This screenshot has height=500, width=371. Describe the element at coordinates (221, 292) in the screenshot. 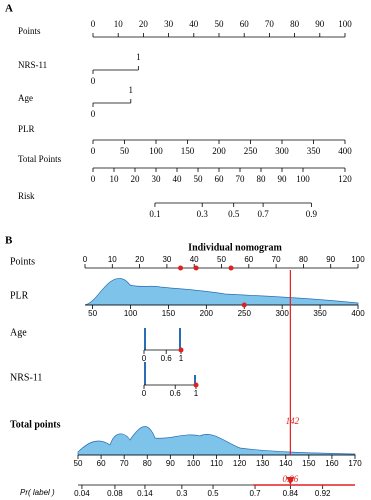

I see `plr-density` at that location.